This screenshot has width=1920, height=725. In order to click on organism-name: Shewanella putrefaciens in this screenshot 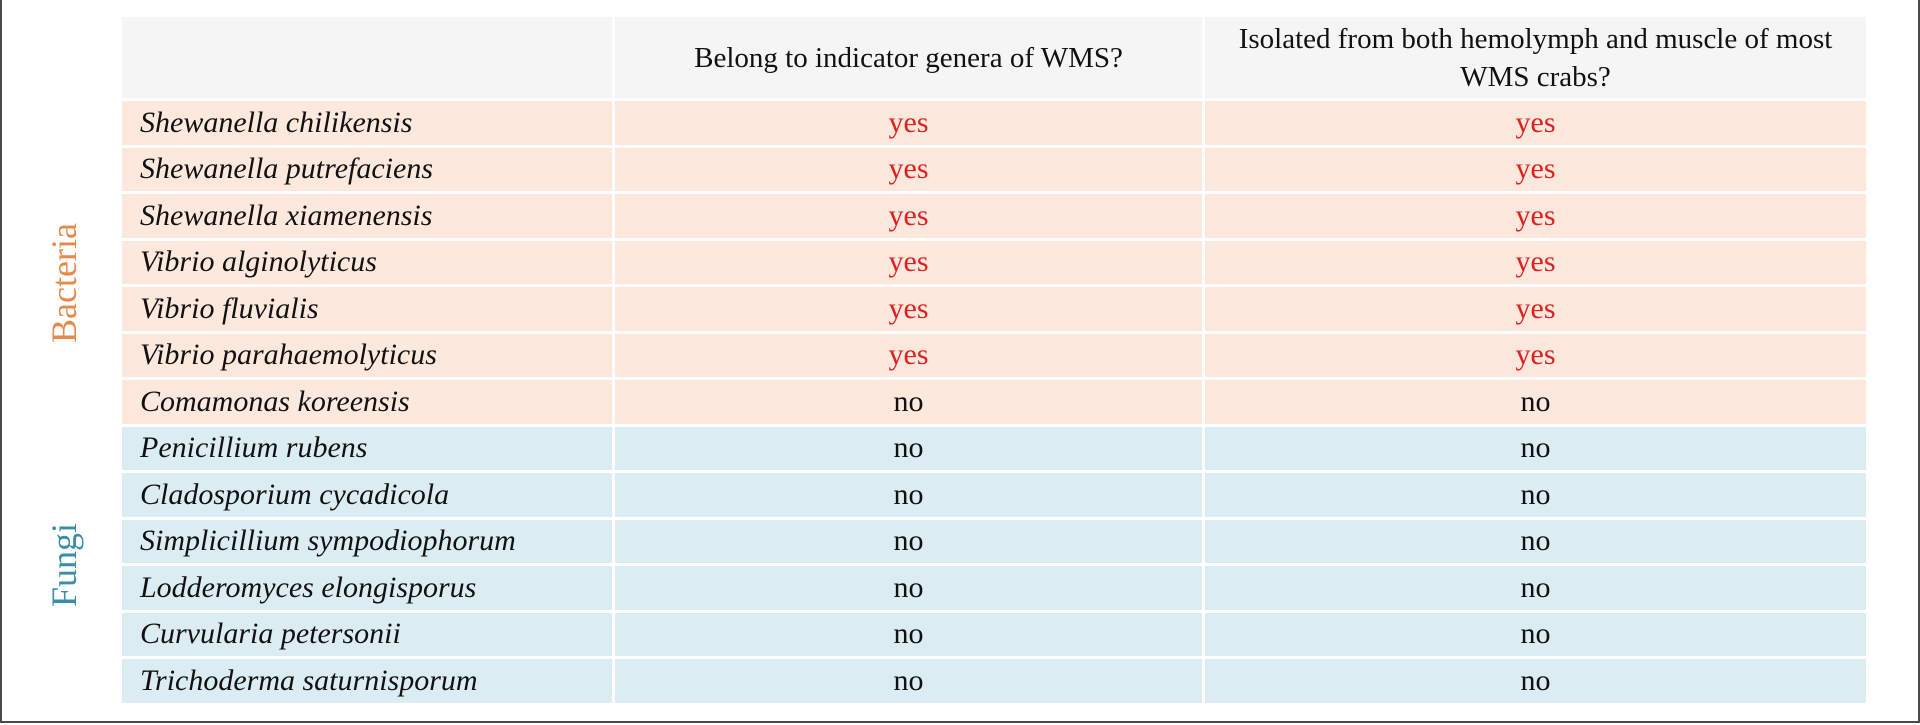, I will do `click(368, 170)`.